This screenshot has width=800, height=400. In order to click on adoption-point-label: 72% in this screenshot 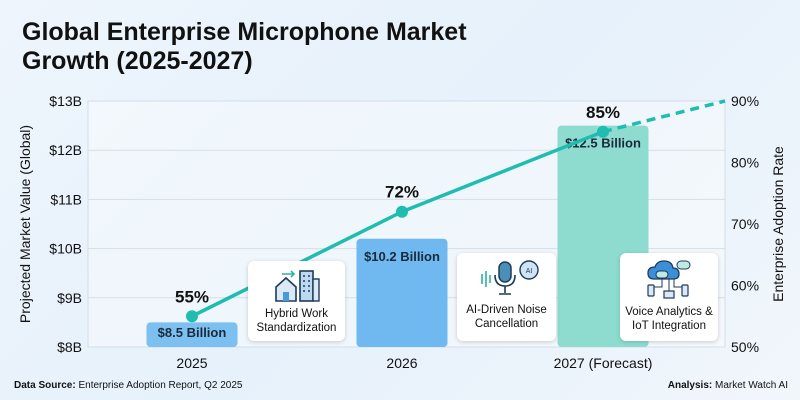, I will do `click(402, 192)`.